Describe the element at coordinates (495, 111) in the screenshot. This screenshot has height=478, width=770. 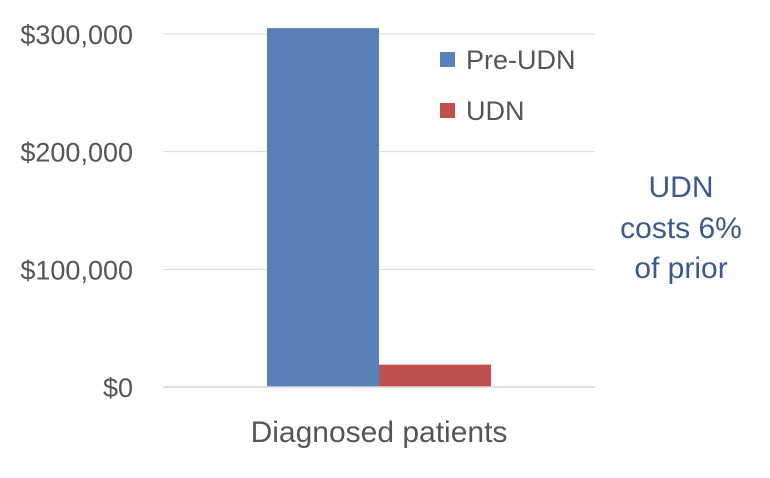
I see `legend-label: UDN` at that location.